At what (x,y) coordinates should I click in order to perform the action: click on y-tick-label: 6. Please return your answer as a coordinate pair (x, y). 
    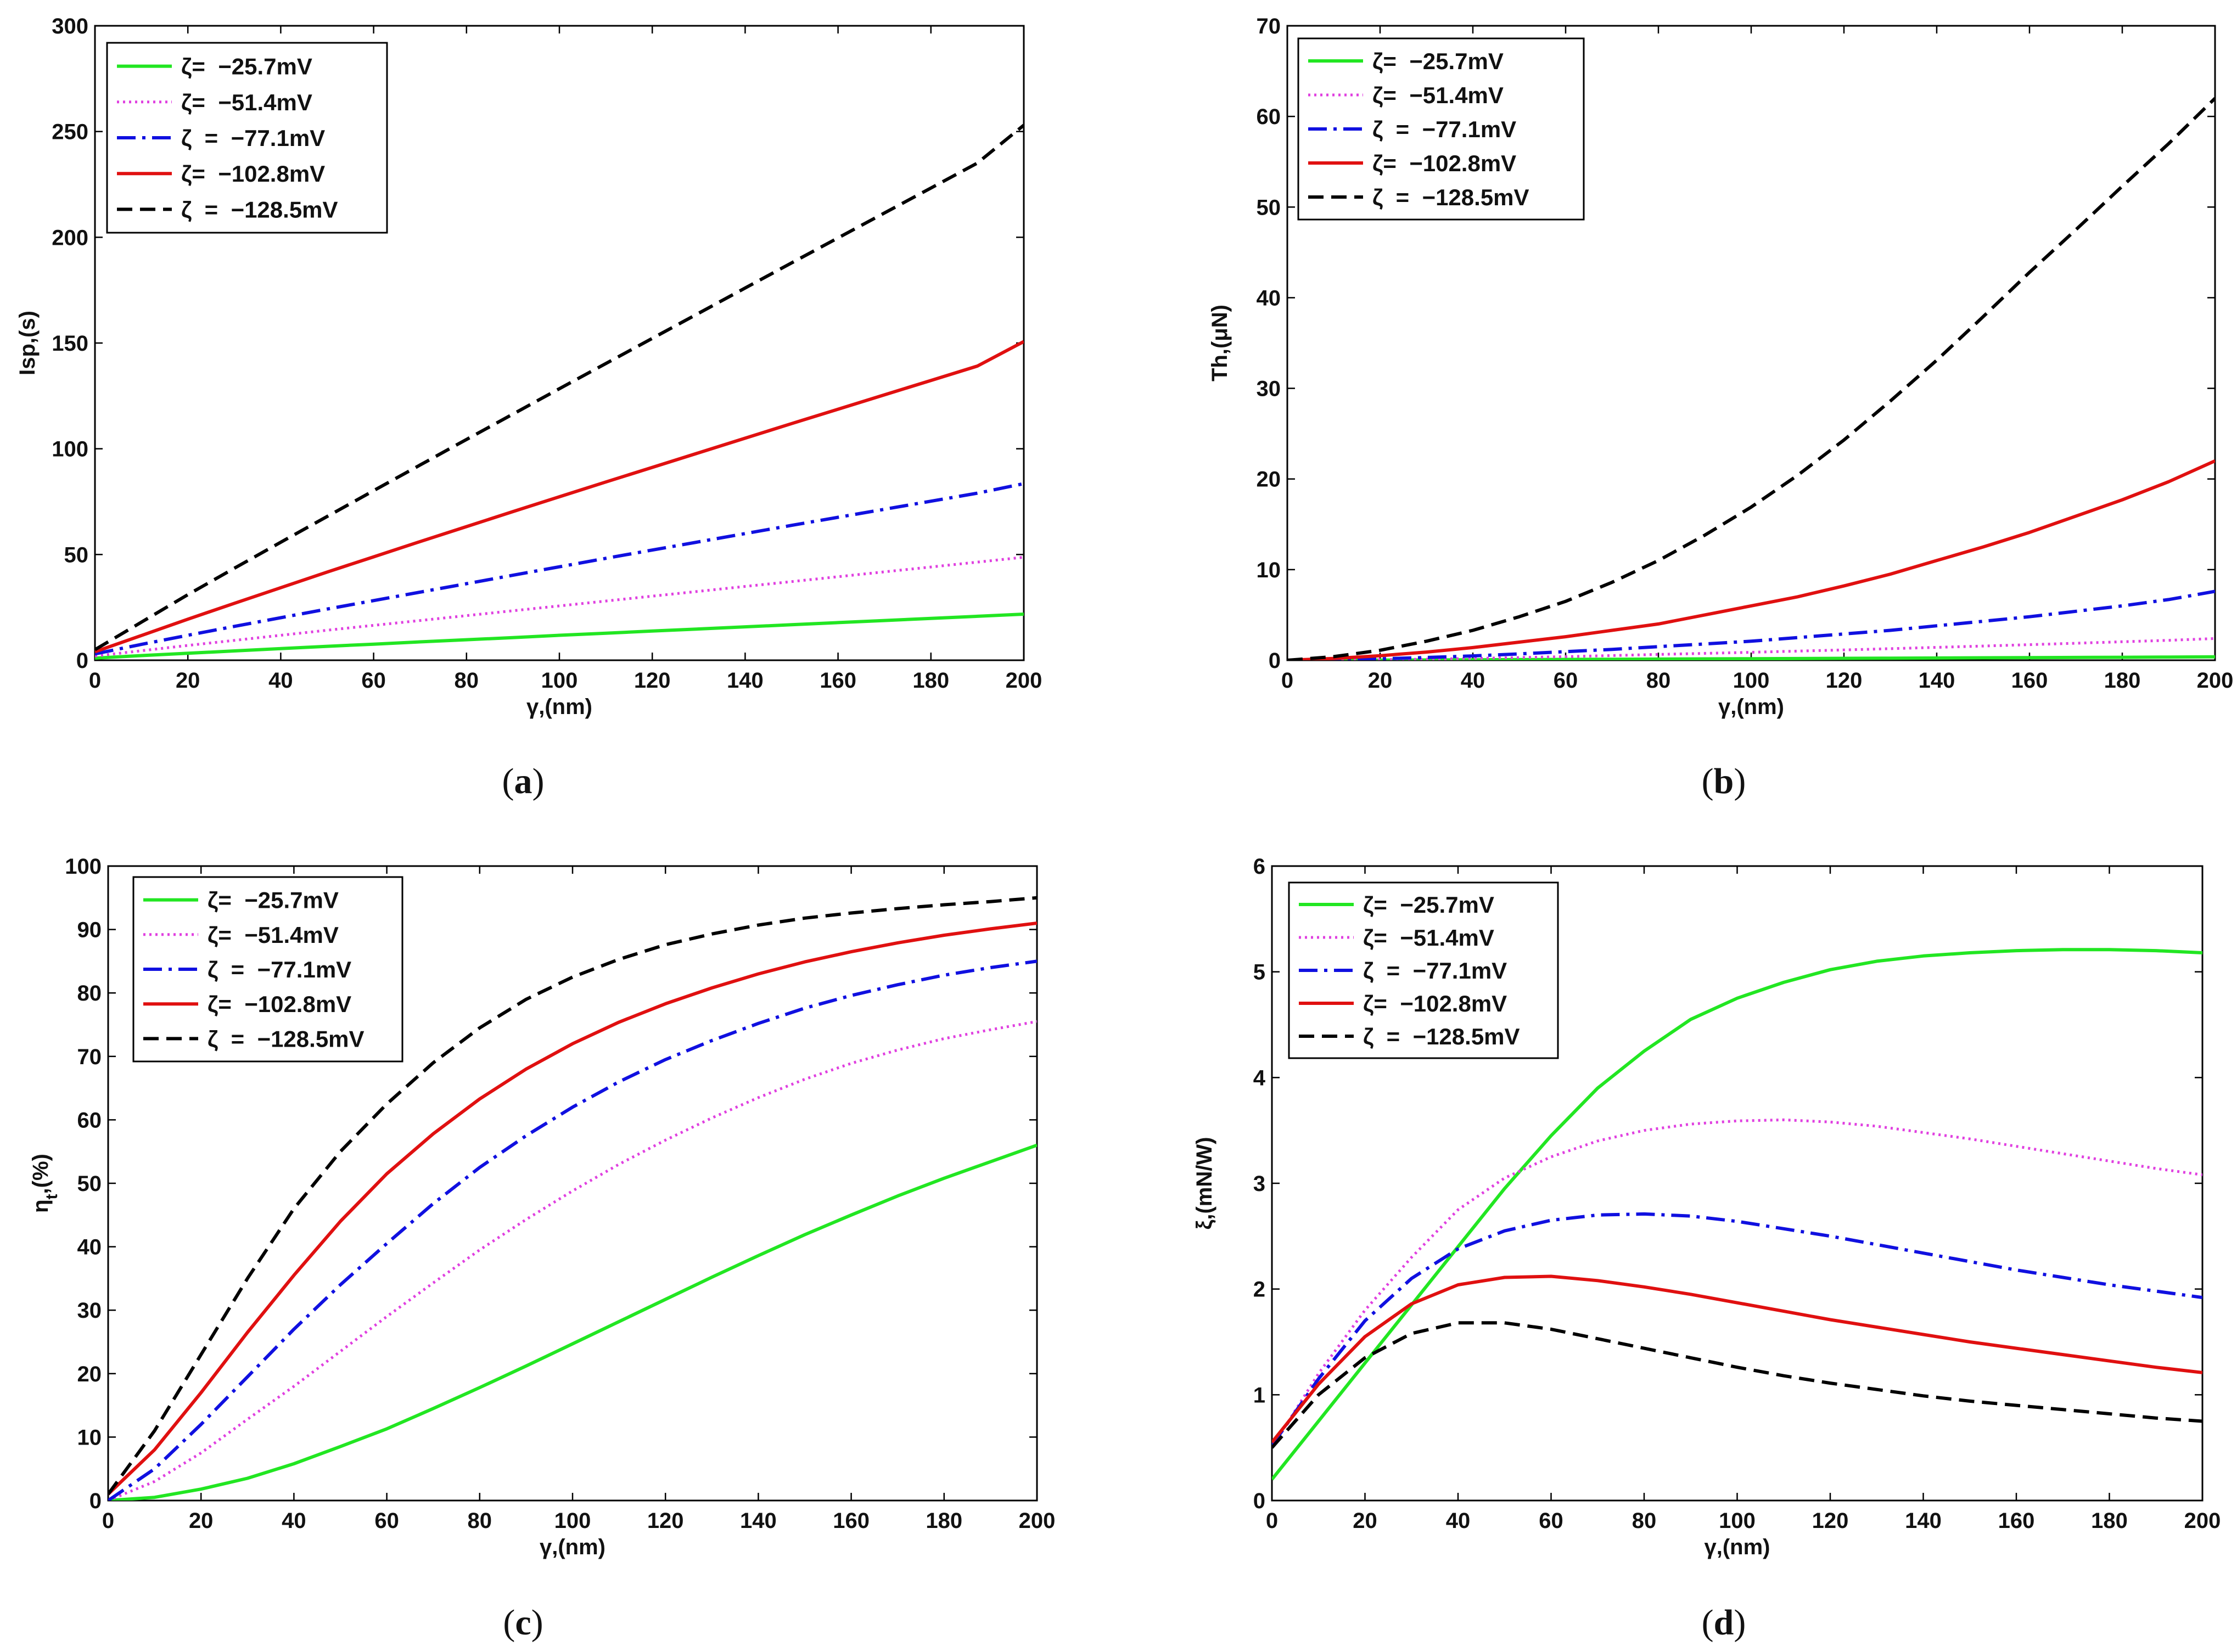
    Looking at the image, I should click on (1259, 867).